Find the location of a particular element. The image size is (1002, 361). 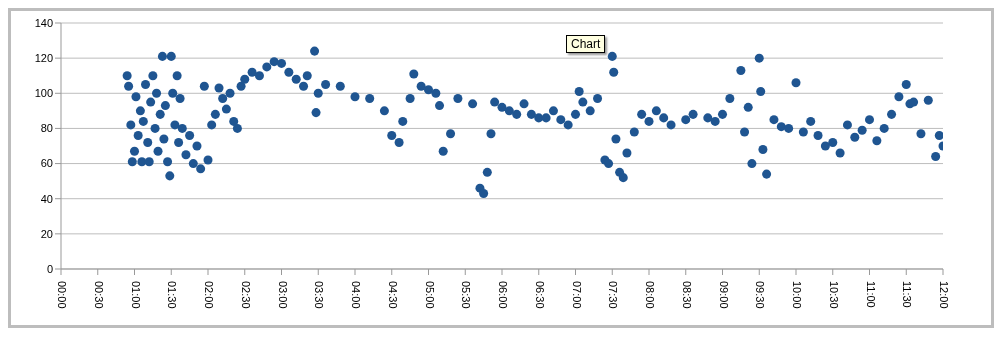

x-tick-label: 04:30 is located at coordinates (392, 295).